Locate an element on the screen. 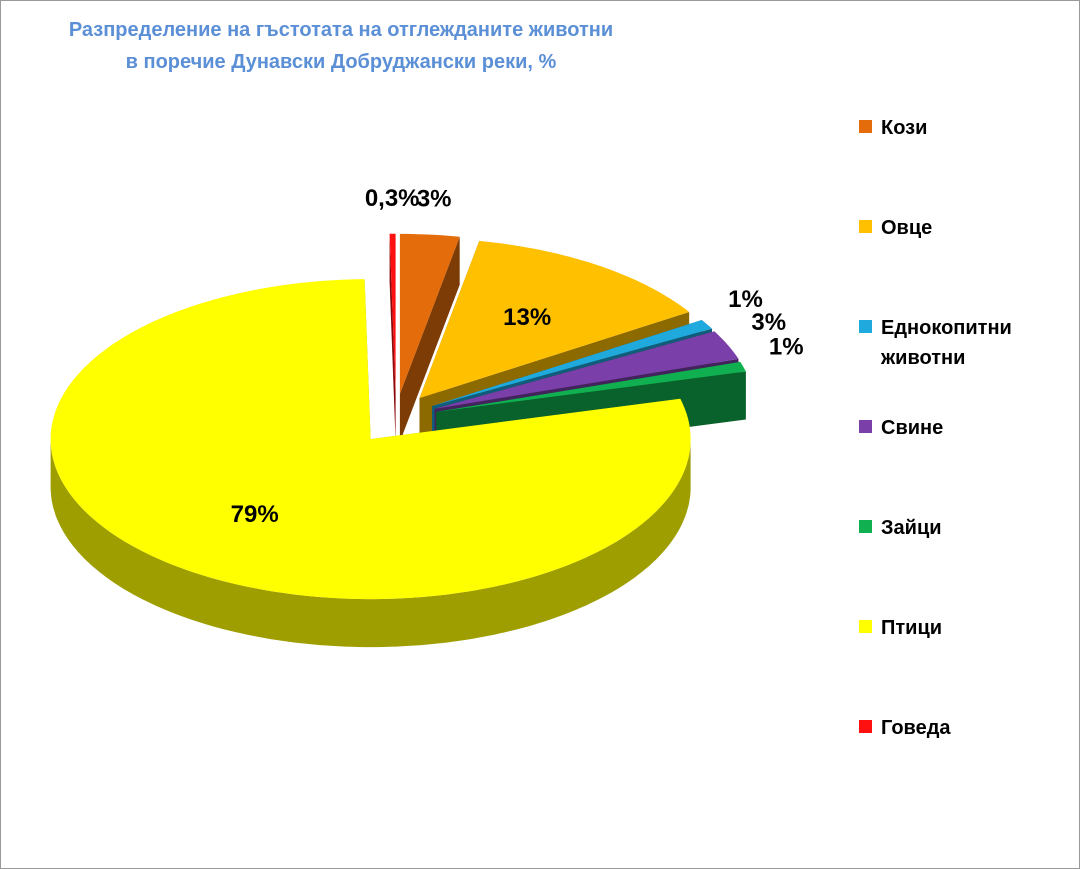 Image resolution: width=1080 pixels, height=869 pixels. legend-item: Свине is located at coordinates (959, 463).